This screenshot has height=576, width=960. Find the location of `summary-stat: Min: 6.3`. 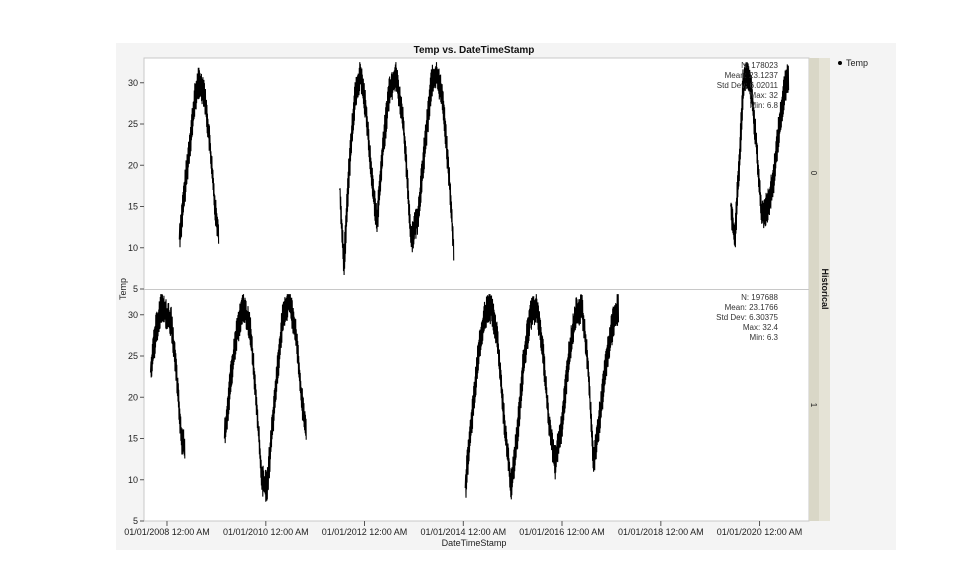

summary-stat: Min: 6.3 is located at coordinates (764, 337).